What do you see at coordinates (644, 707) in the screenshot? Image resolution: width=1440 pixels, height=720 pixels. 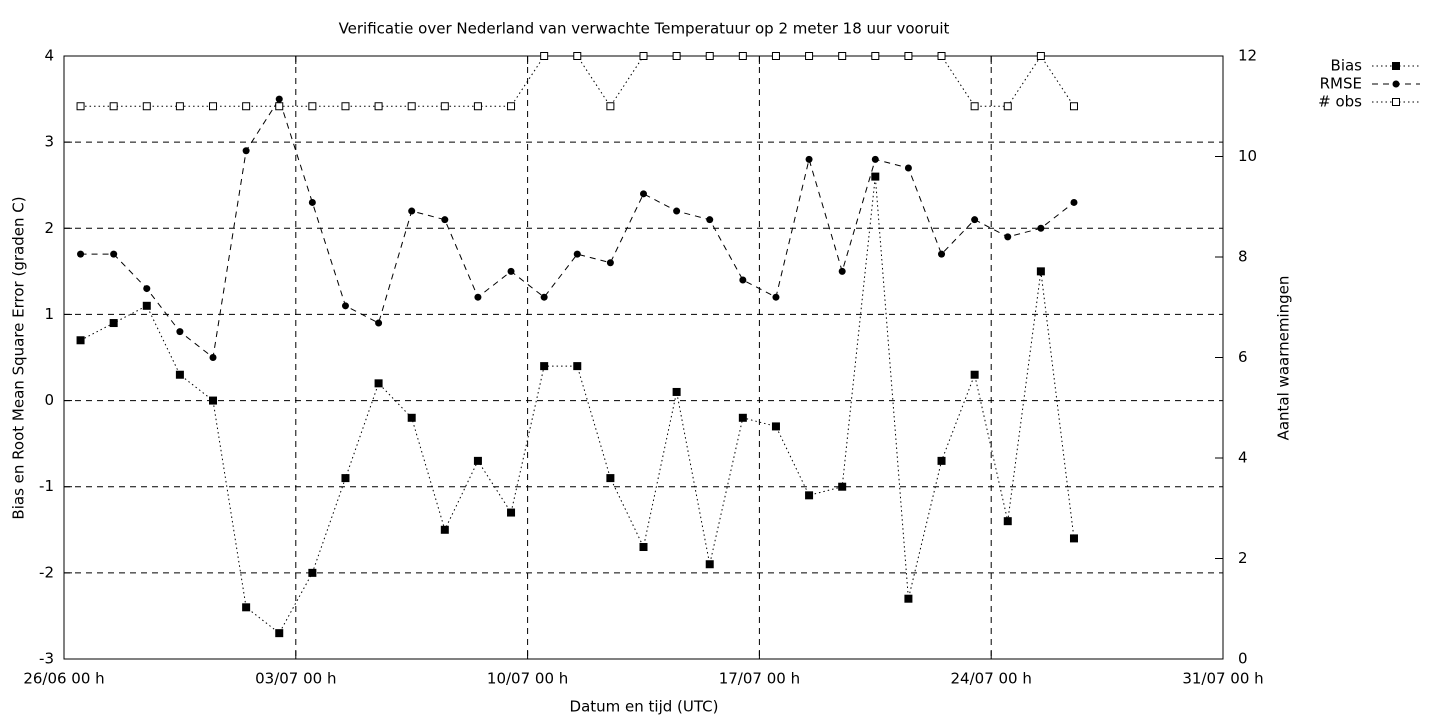 I see `x-axis-label: Datum en tijd (UTC)` at bounding box center [644, 707].